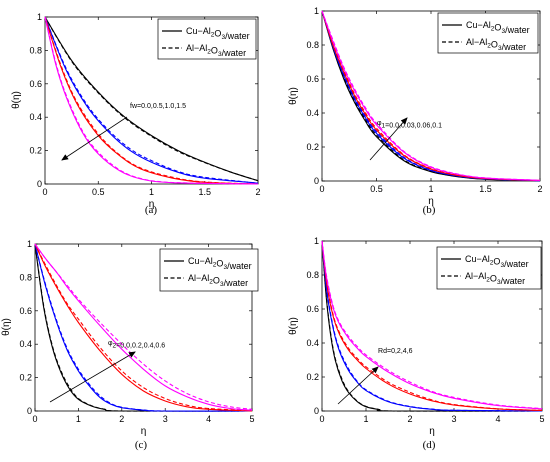 Image resolution: width=550 pixels, height=462 pixels. What do you see at coordinates (409, 125) in the screenshot?
I see `annotation-label: φ1=0.0,0.03,0.06,0.1` at bounding box center [409, 125].